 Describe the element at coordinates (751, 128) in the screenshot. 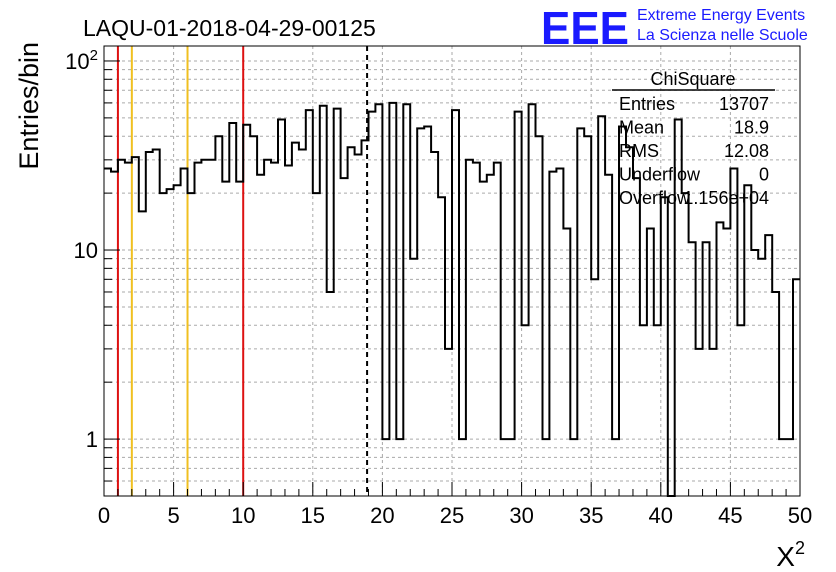

I see `stats-row-value: 18.9` at that location.